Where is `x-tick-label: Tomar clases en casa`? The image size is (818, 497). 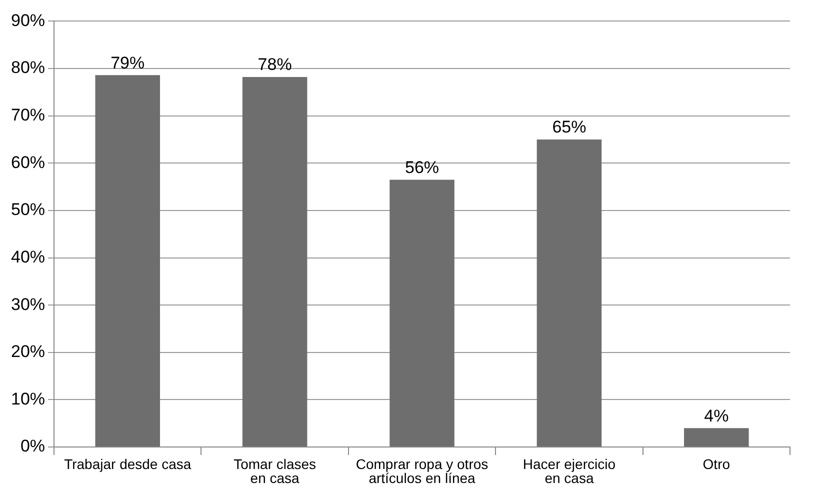 x-tick-label: Tomar clases en casa is located at coordinates (275, 471).